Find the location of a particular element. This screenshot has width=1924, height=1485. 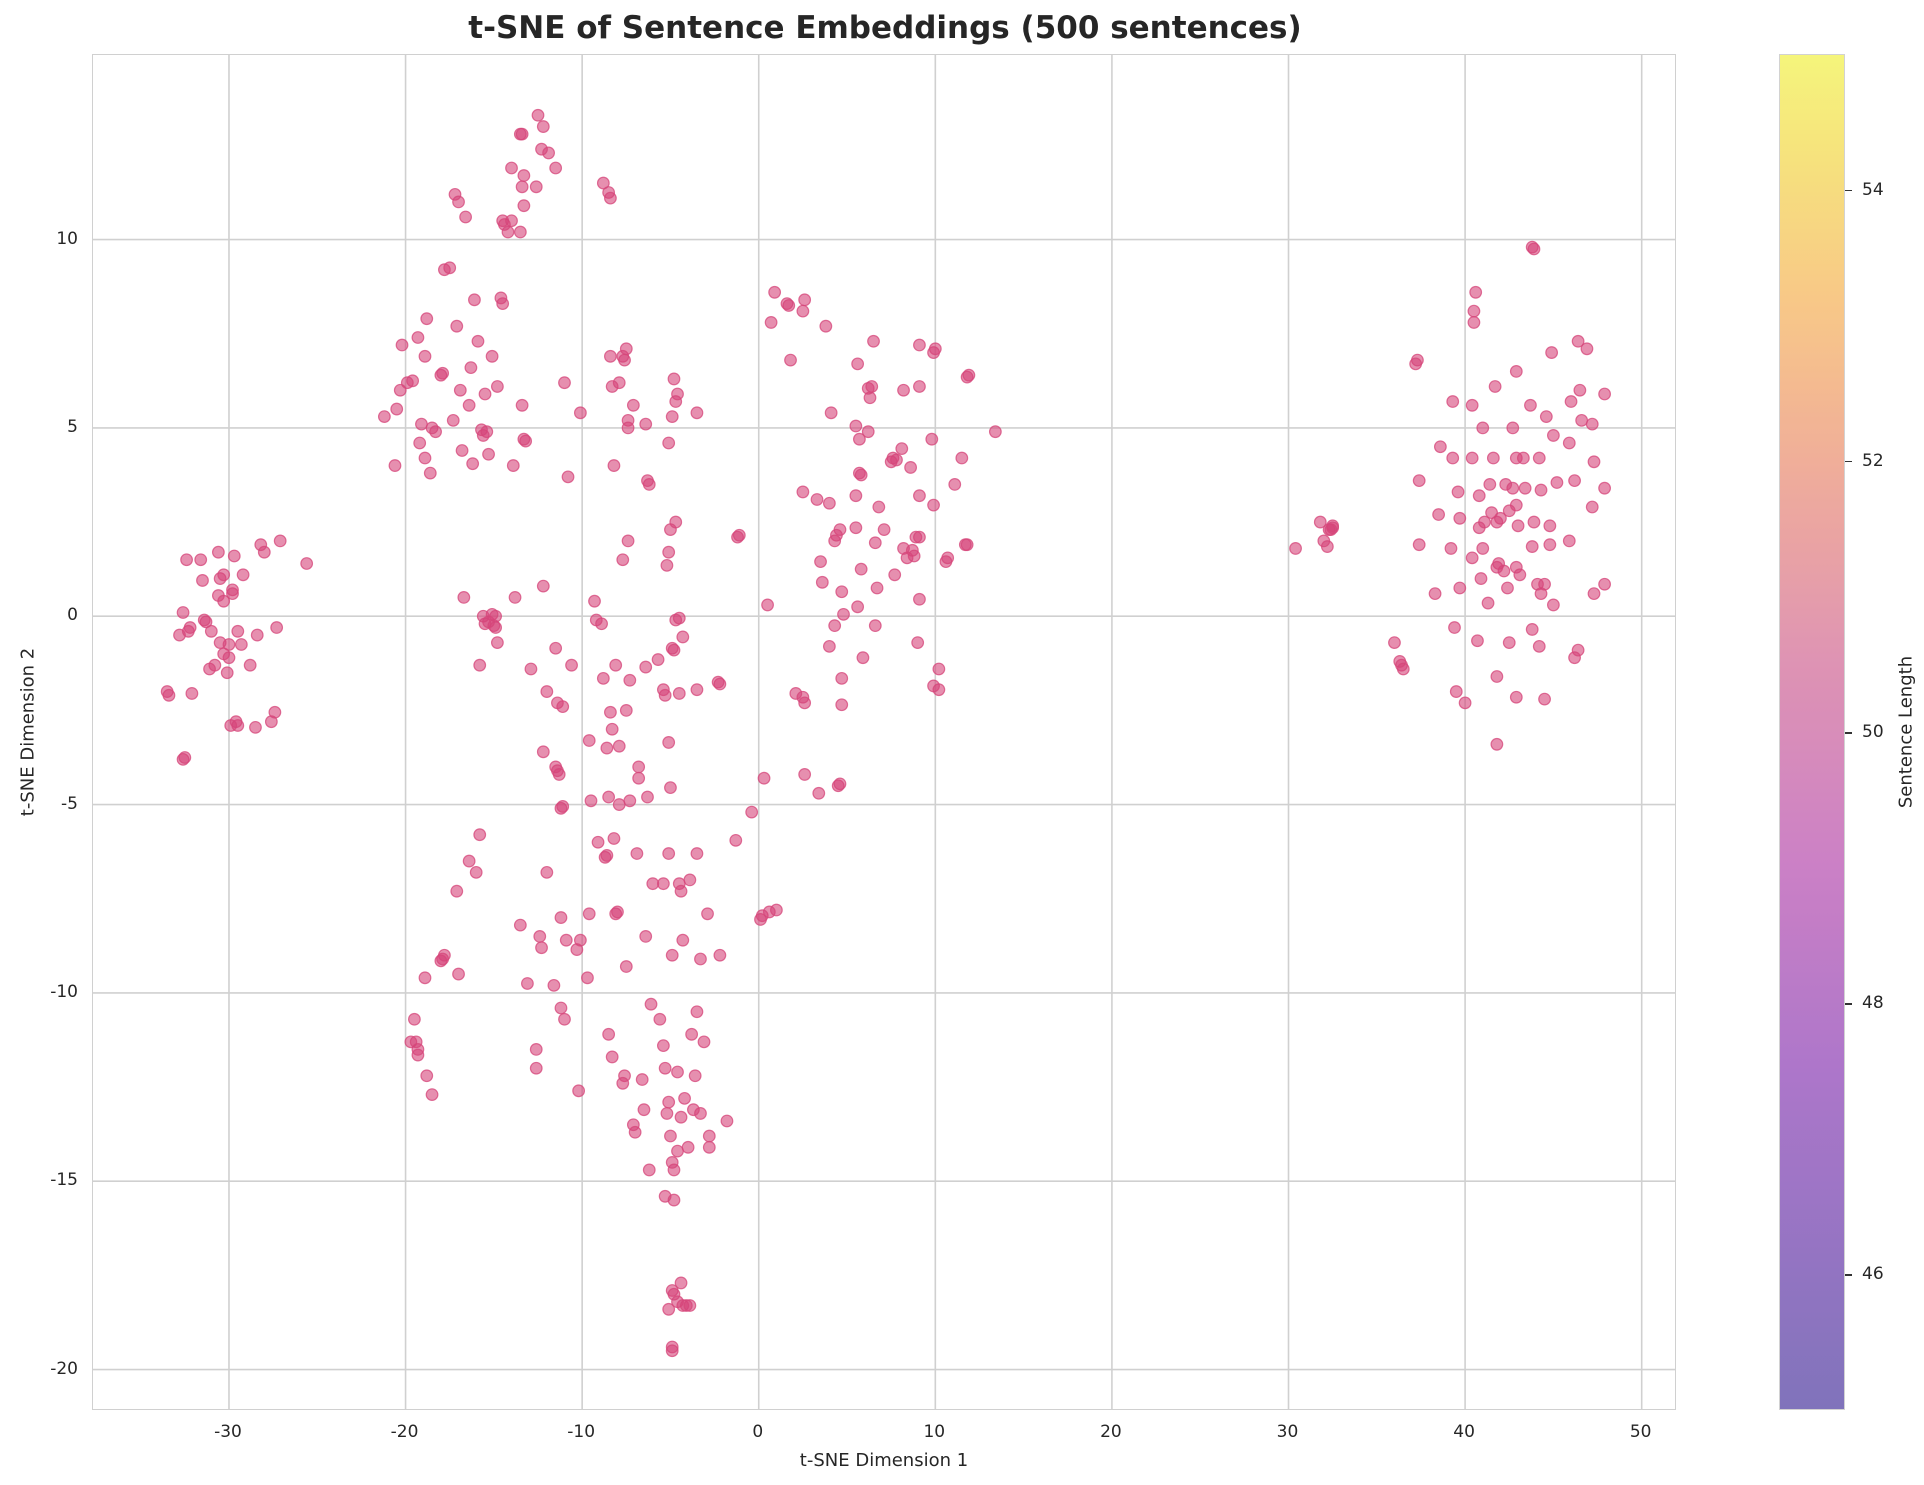

x-tick-label: 10 is located at coordinates (934, 1432).